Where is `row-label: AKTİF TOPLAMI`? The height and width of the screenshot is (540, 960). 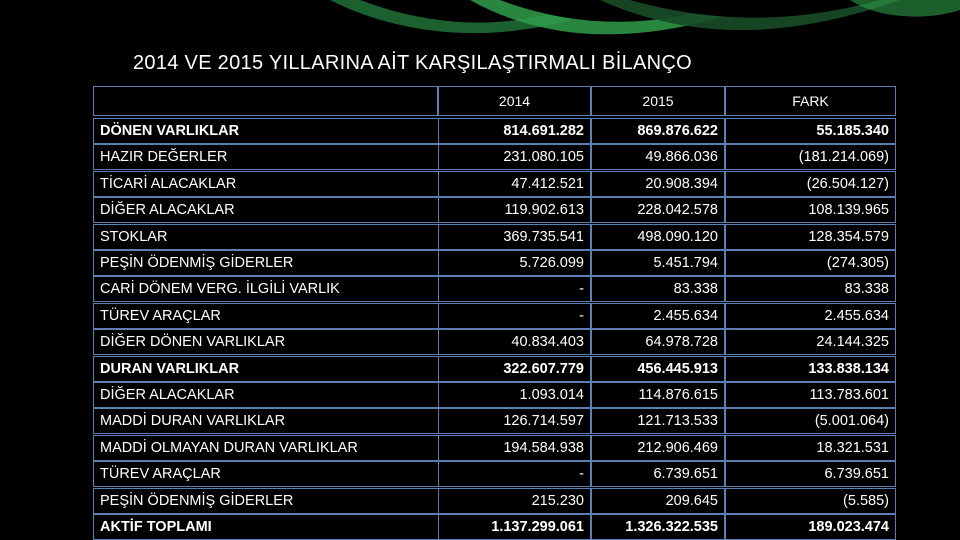
row-label: AKTİF TOPLAMI is located at coordinates (265, 527).